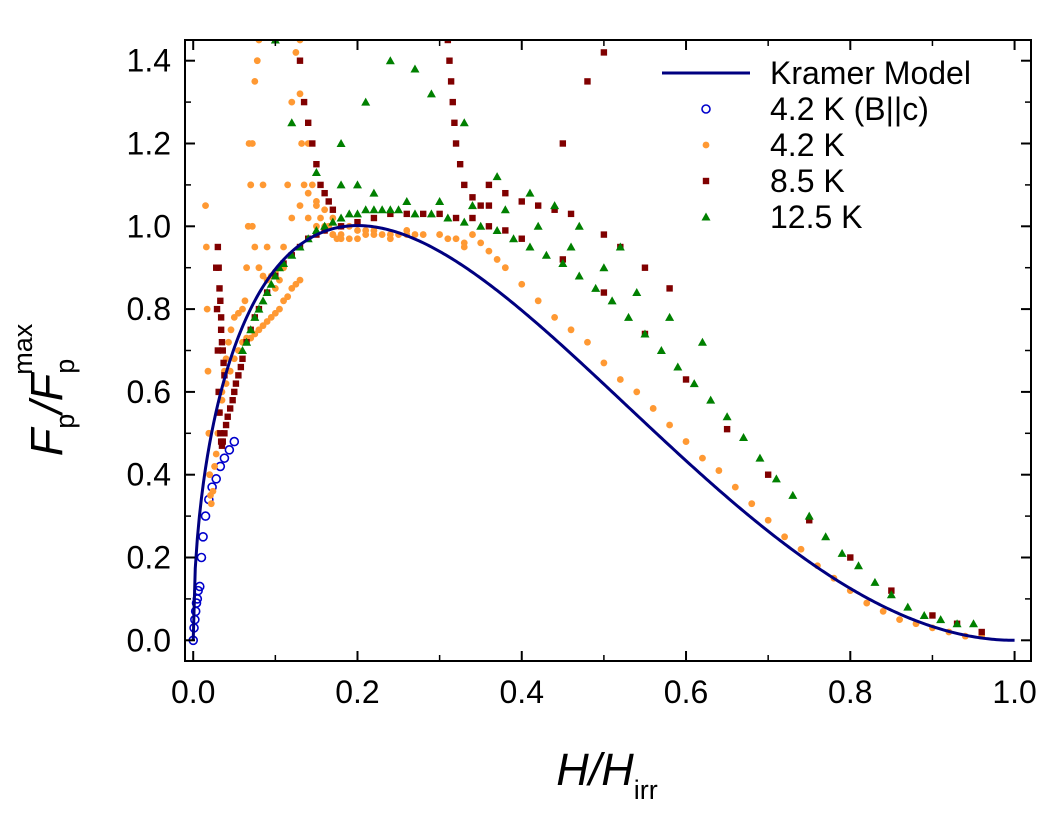  Describe the element at coordinates (149, 640) in the screenshot. I see `y-tick-label: 0.0` at that location.